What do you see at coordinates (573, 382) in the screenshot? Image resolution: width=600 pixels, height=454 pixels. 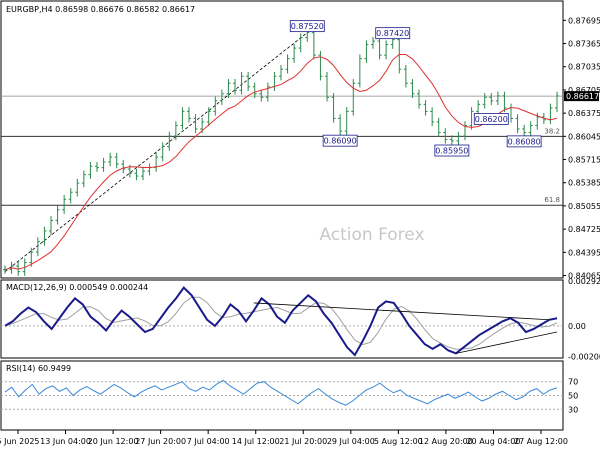 I see `rsi-tick-label: 70` at bounding box center [573, 382].